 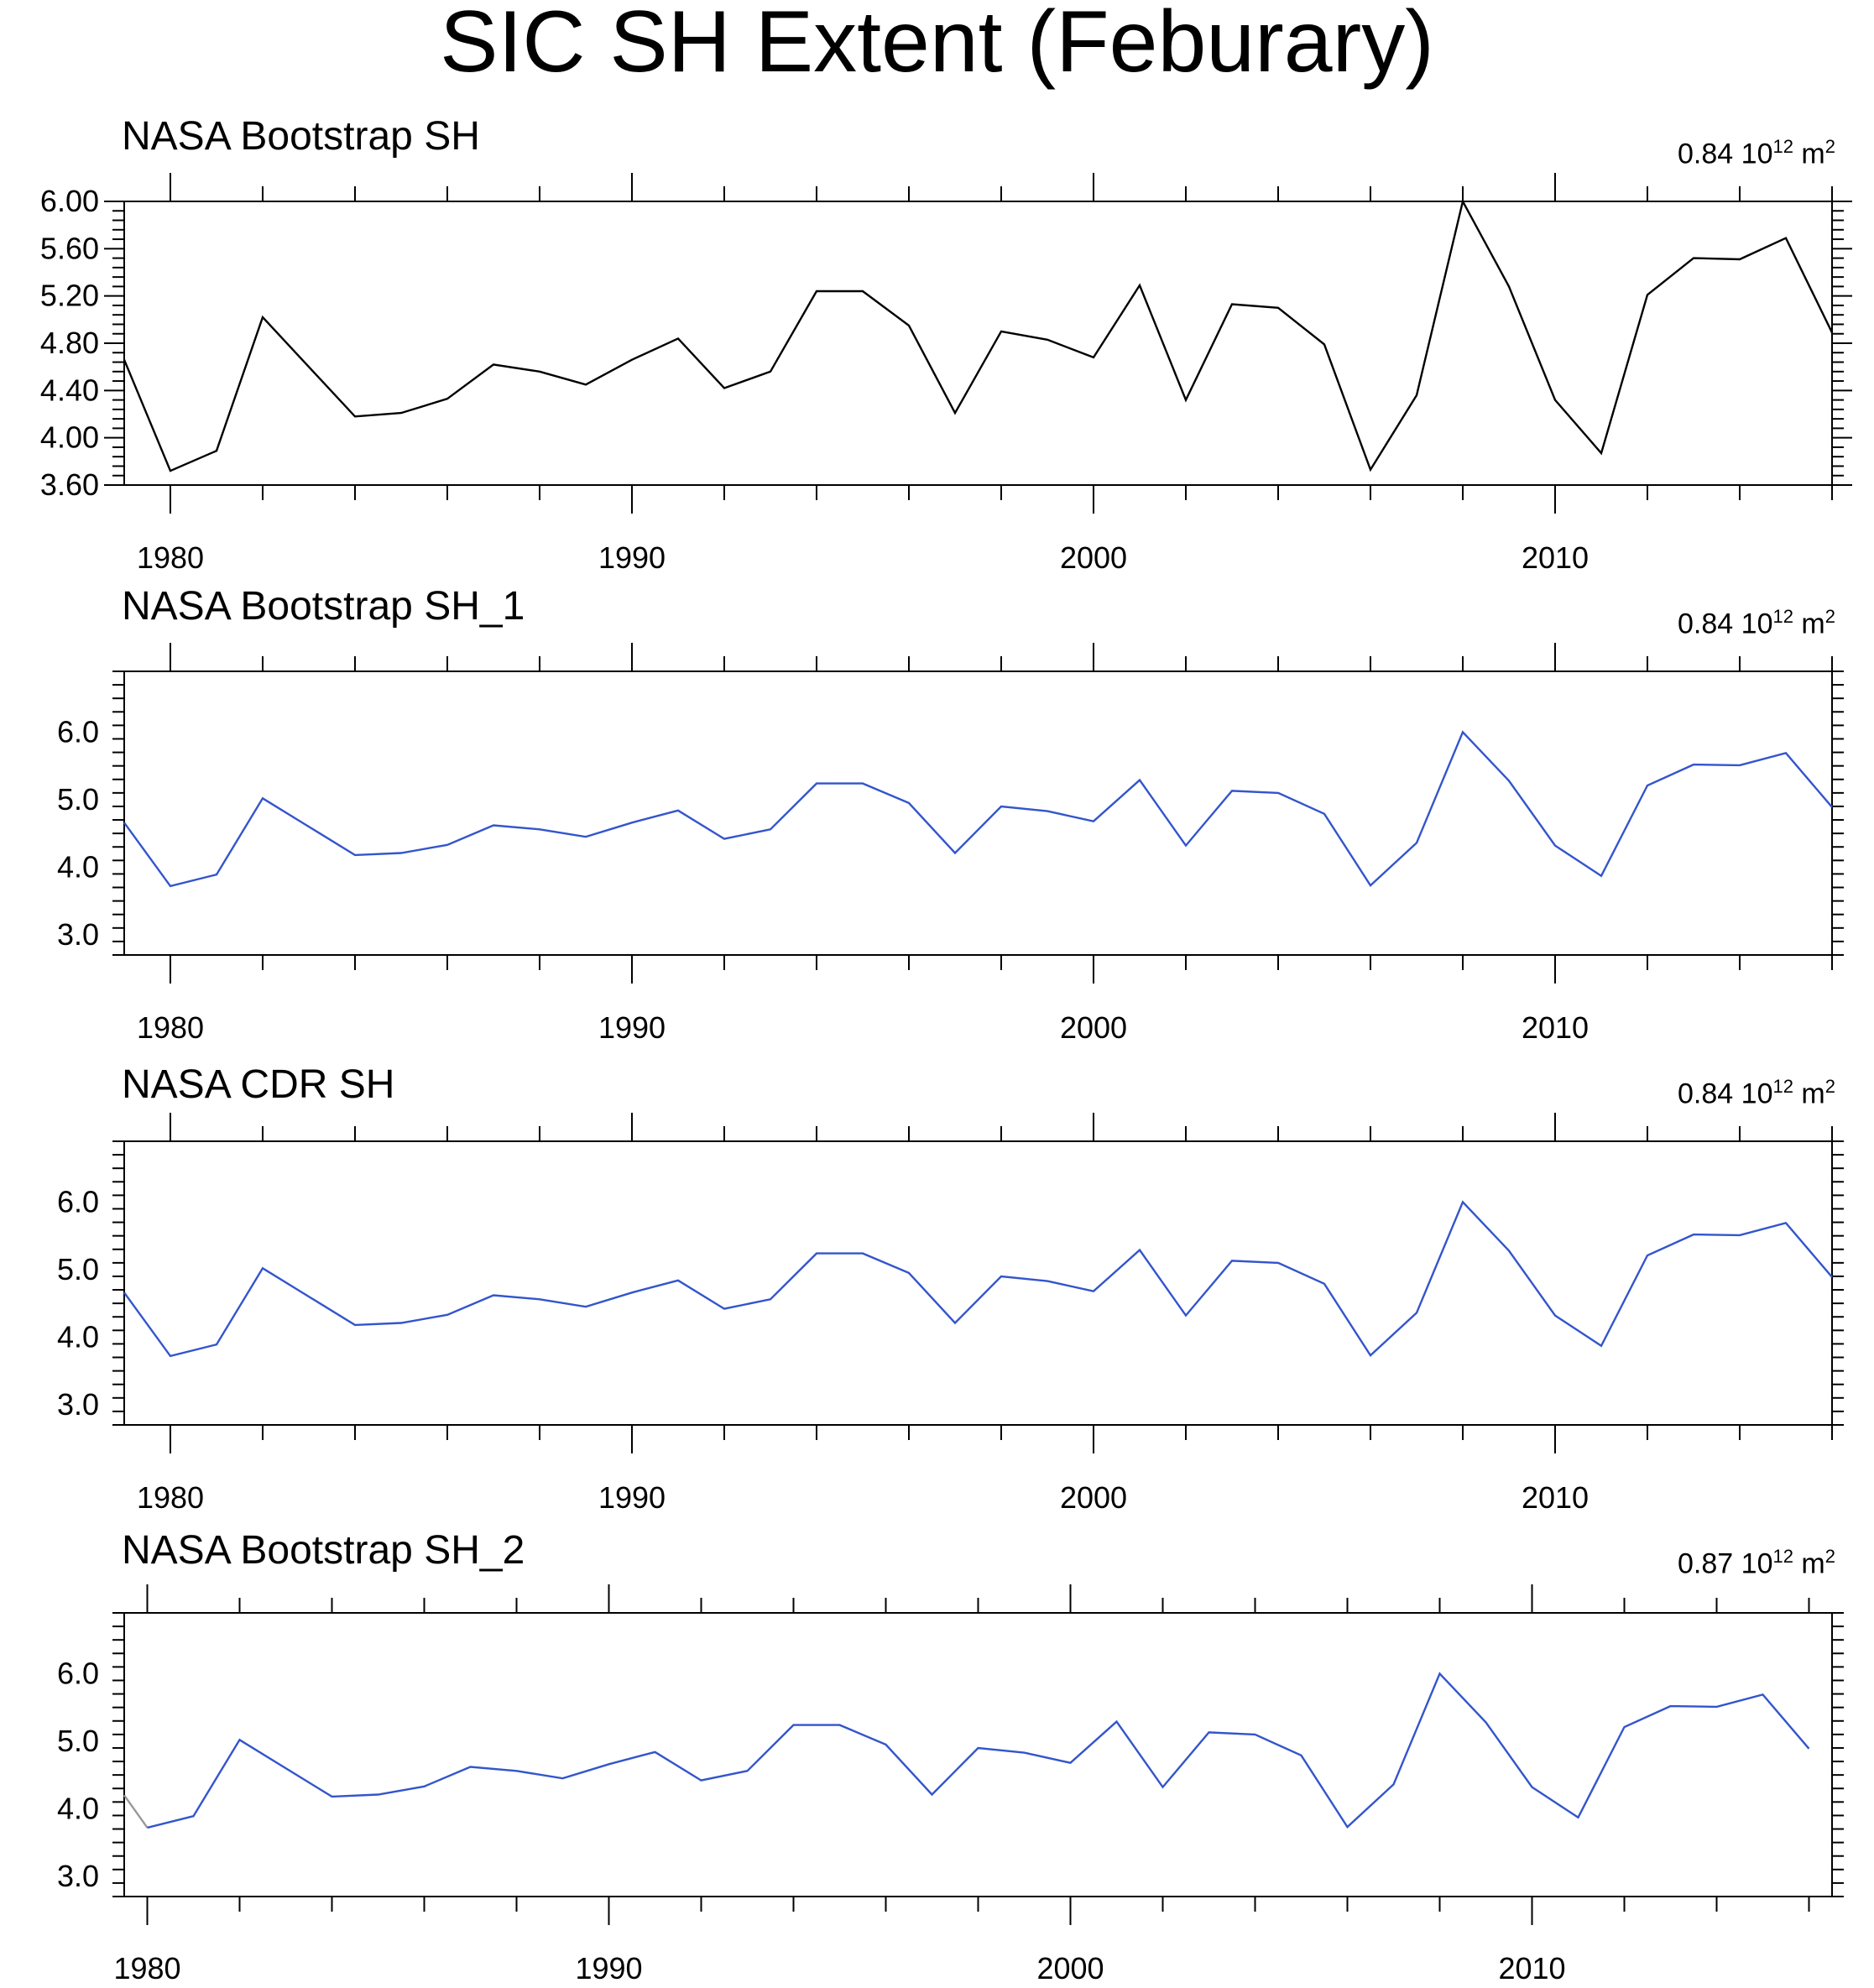 What do you see at coordinates (78, 1876) in the screenshot?
I see `y-tick-label-4: 3.0` at bounding box center [78, 1876].